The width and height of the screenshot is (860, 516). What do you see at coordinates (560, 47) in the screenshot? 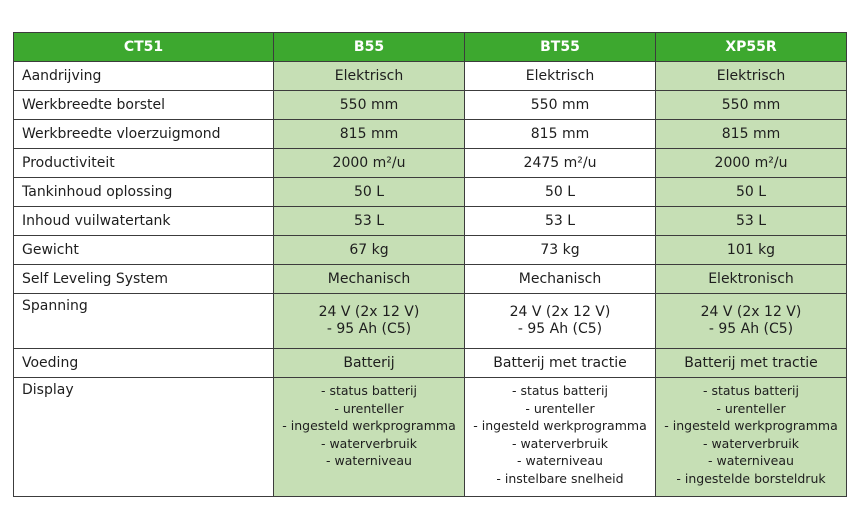
I see `header-model-bt55: BT55` at bounding box center [560, 47].